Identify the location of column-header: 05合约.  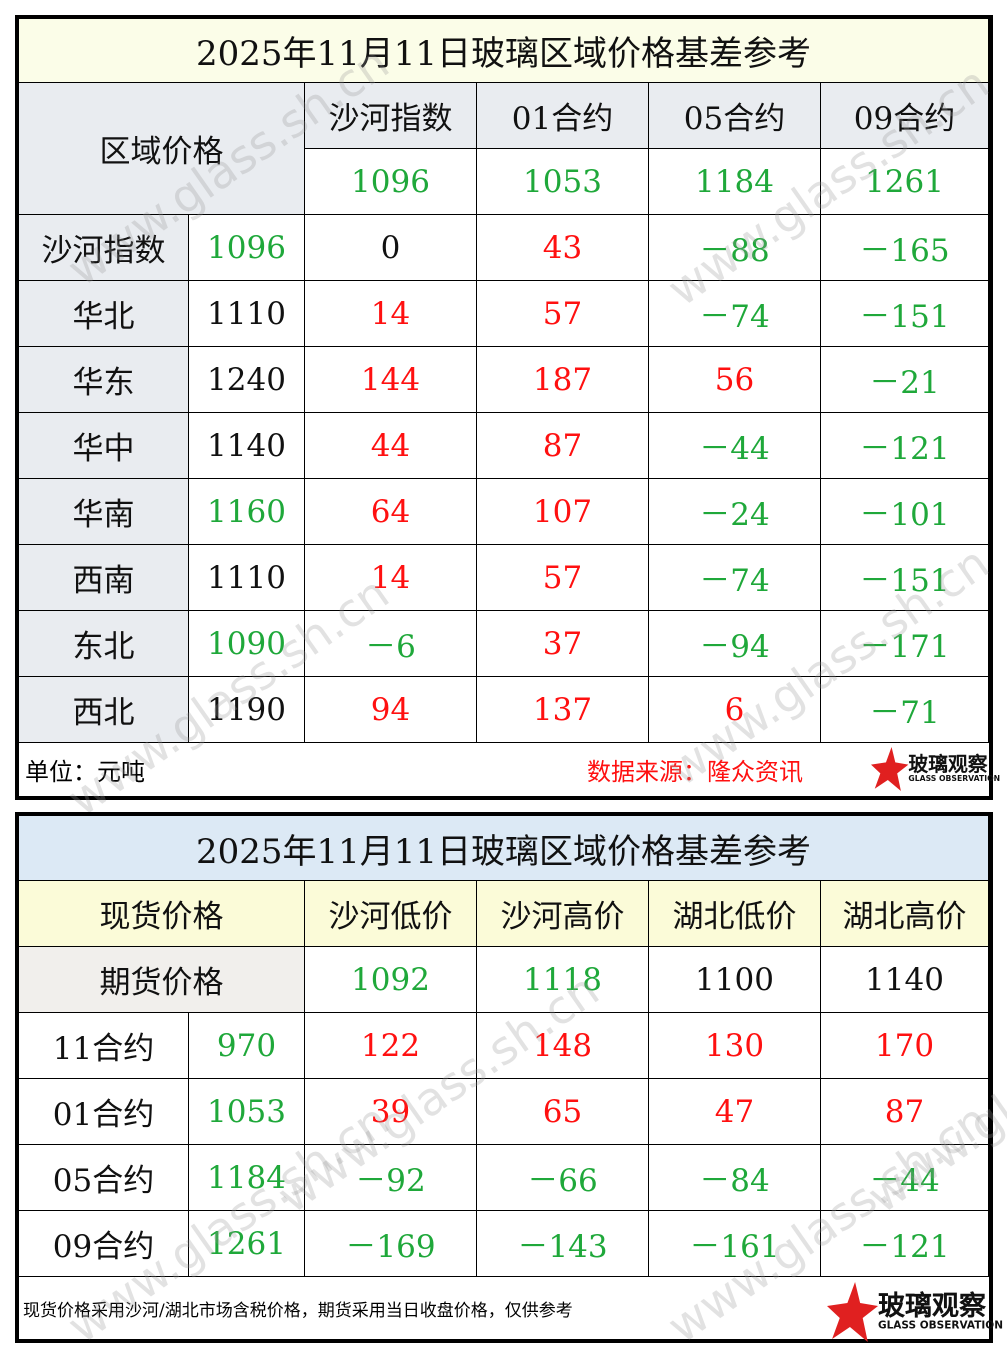
(735, 116).